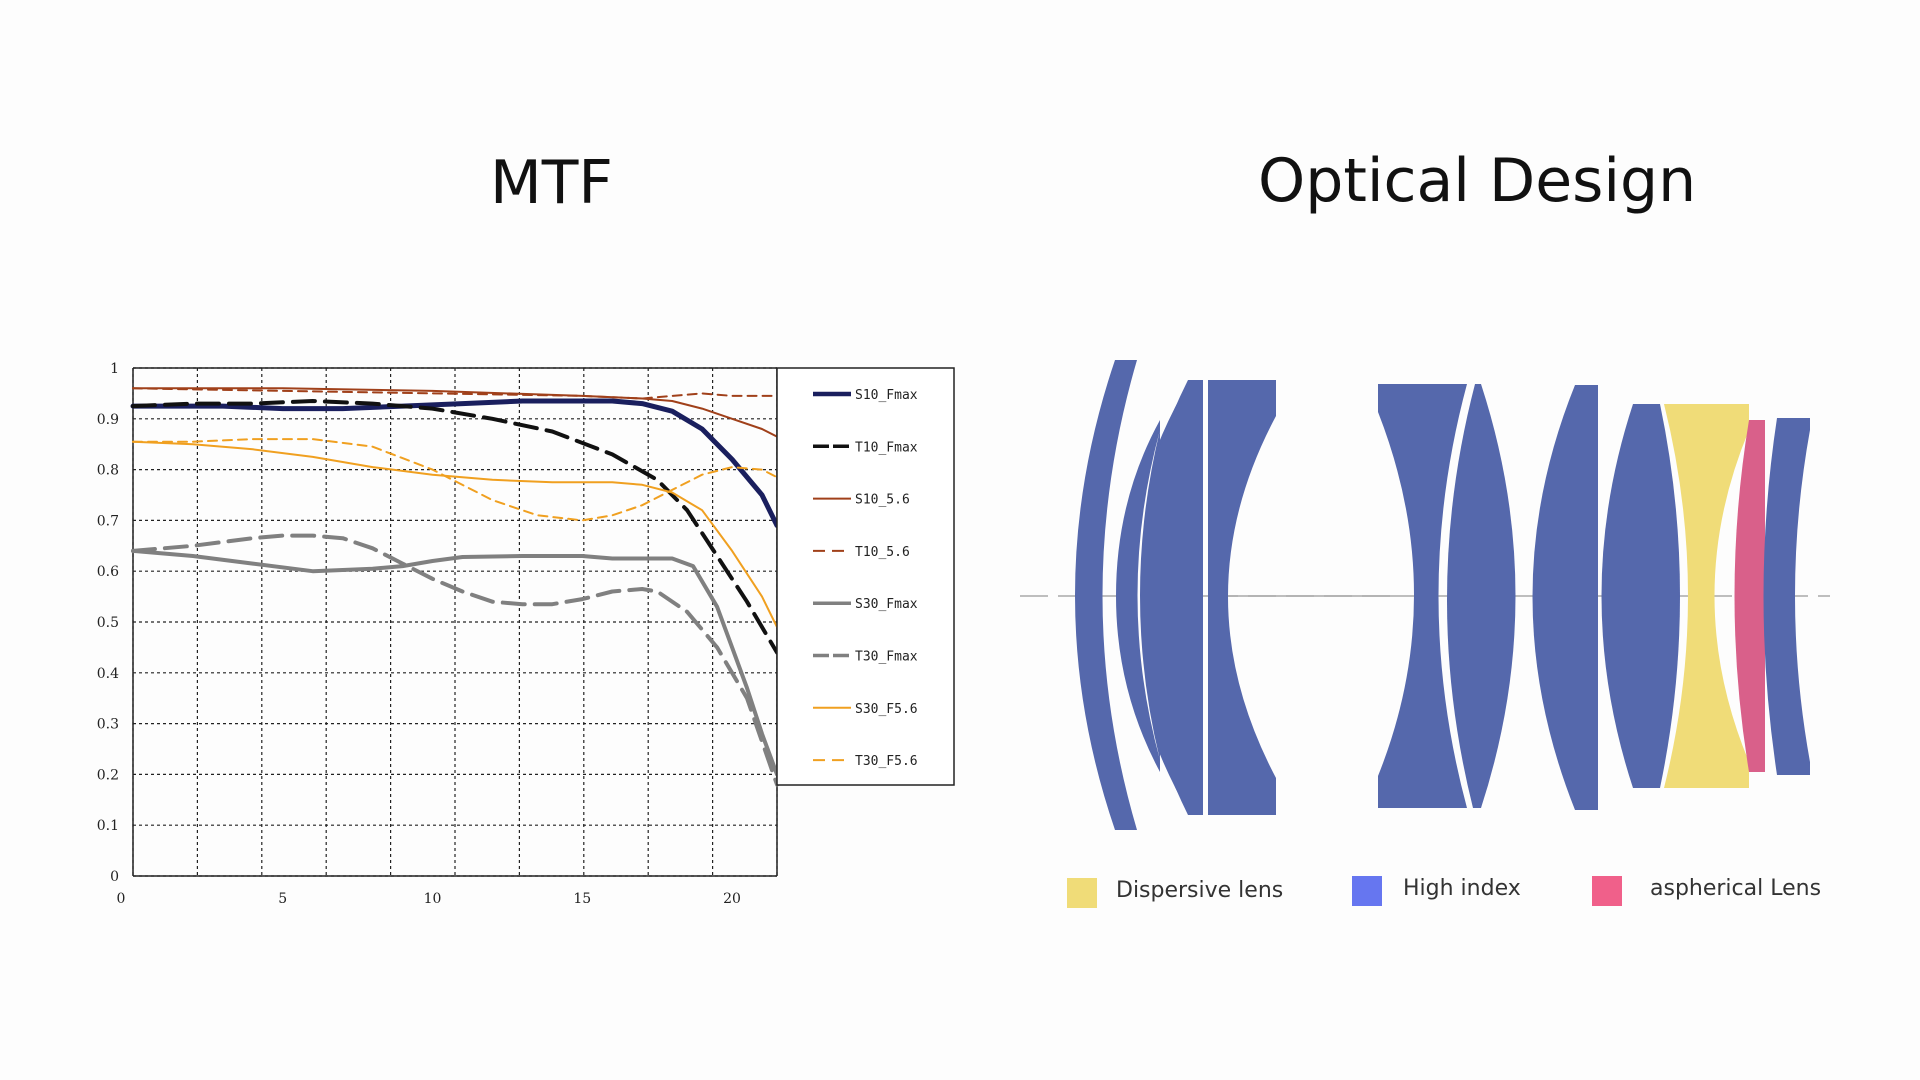 The image size is (1920, 1080). Describe the element at coordinates (108, 674) in the screenshot. I see `y-tick-label: 0.4` at that location.